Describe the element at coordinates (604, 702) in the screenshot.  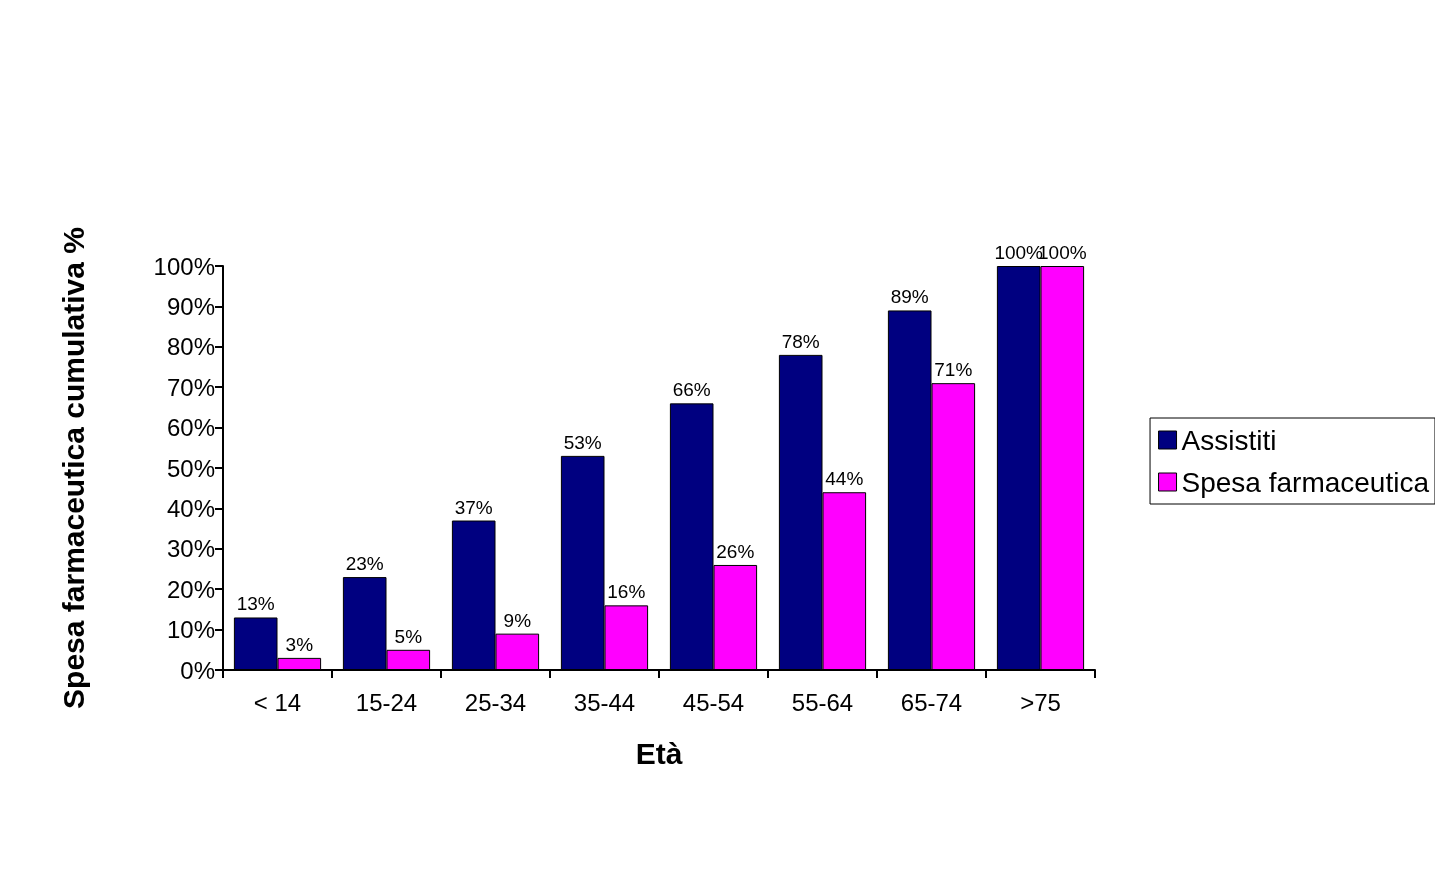
I see `x-tick-label: 35-44` at that location.